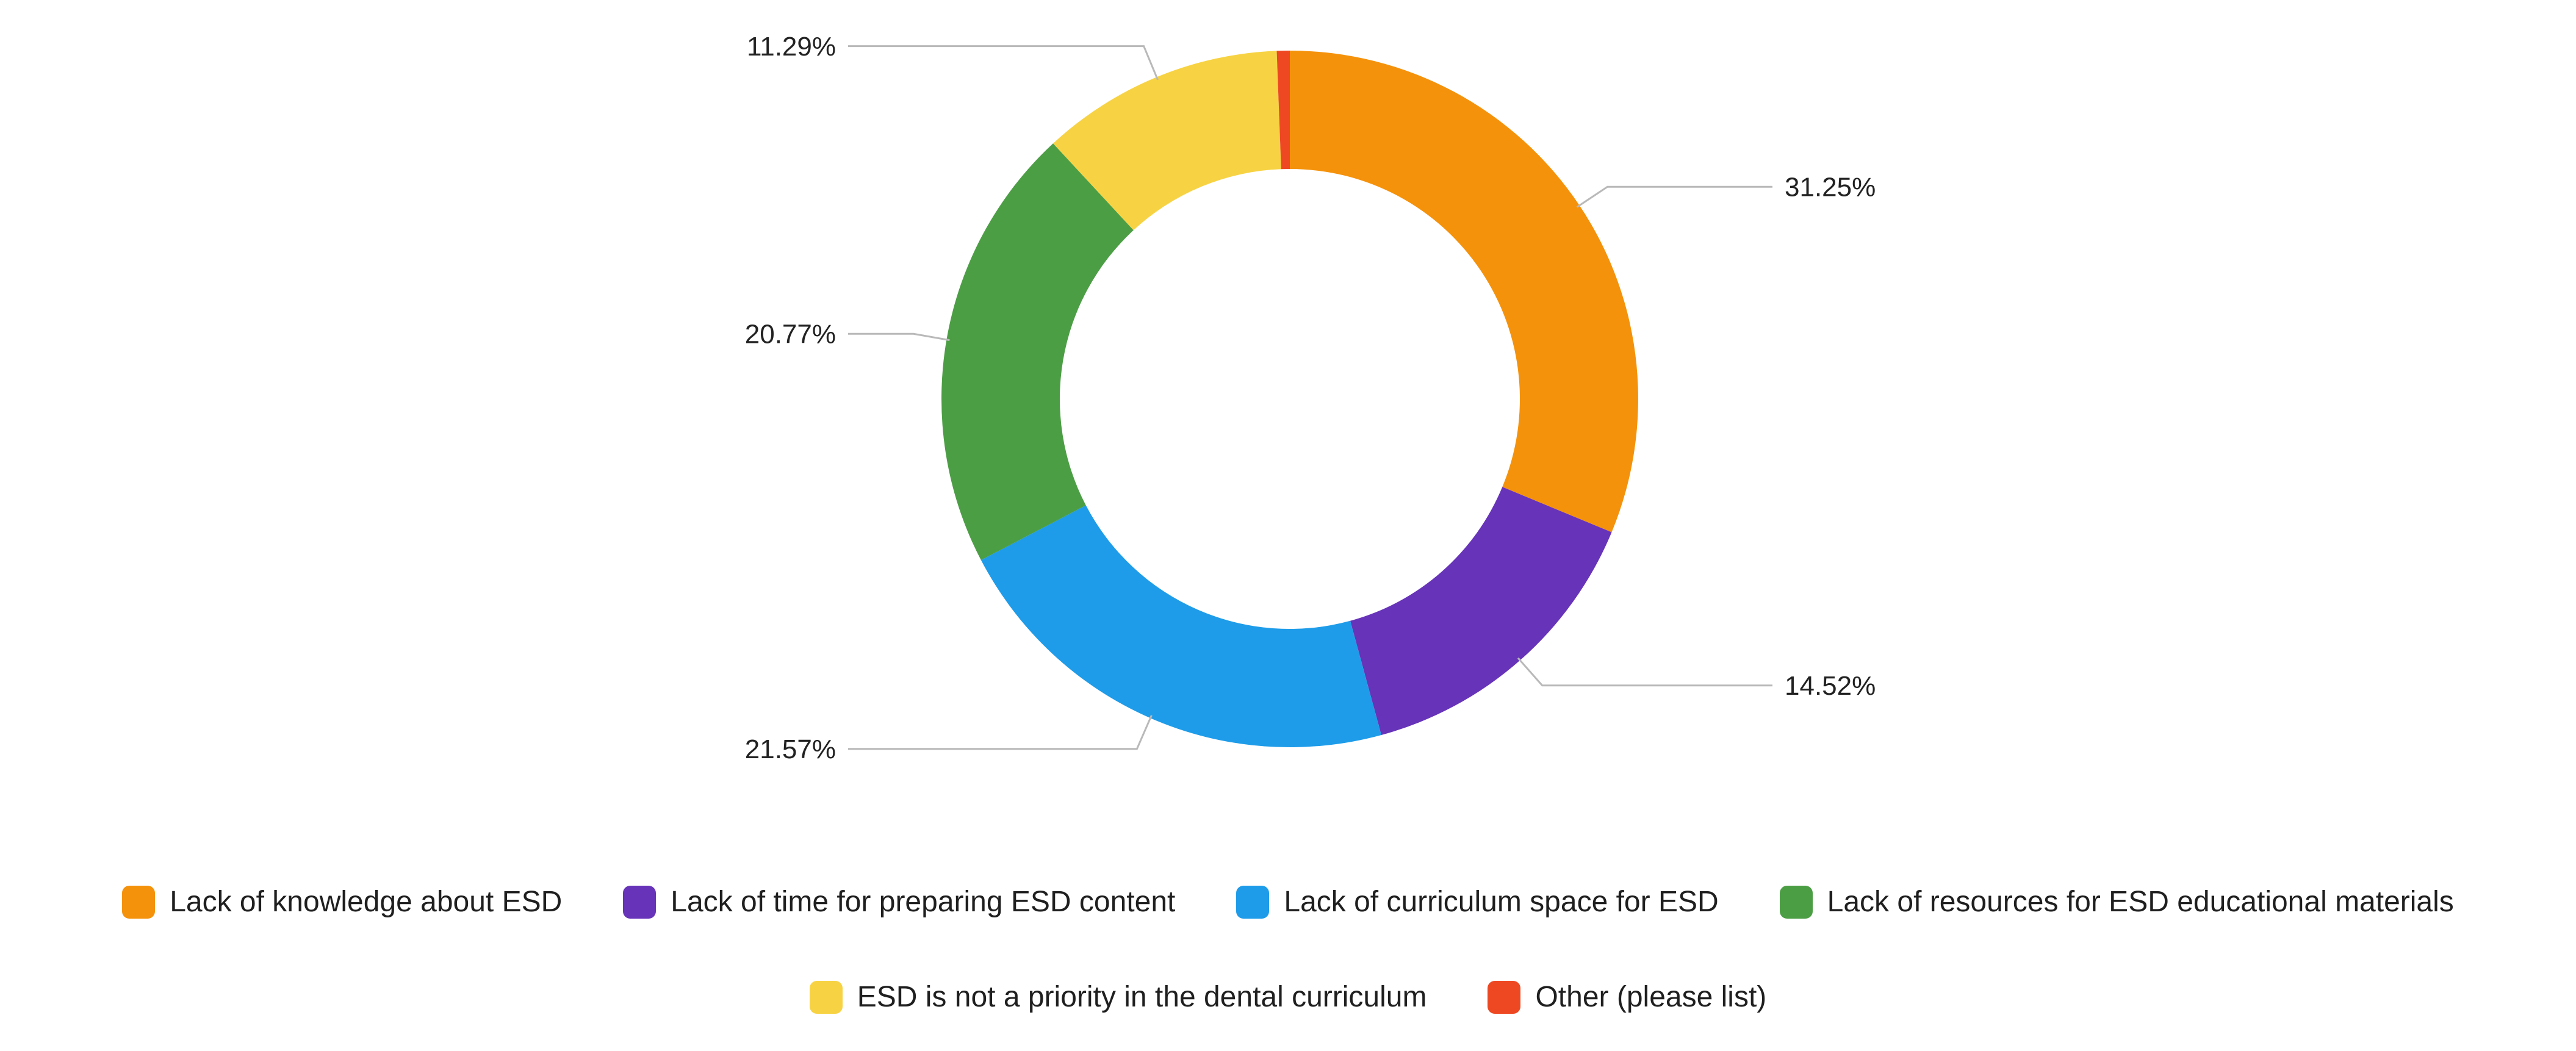 This screenshot has width=2576, height=1051. Describe the element at coordinates (790, 335) in the screenshot. I see `percent-label: 20.77%` at that location.